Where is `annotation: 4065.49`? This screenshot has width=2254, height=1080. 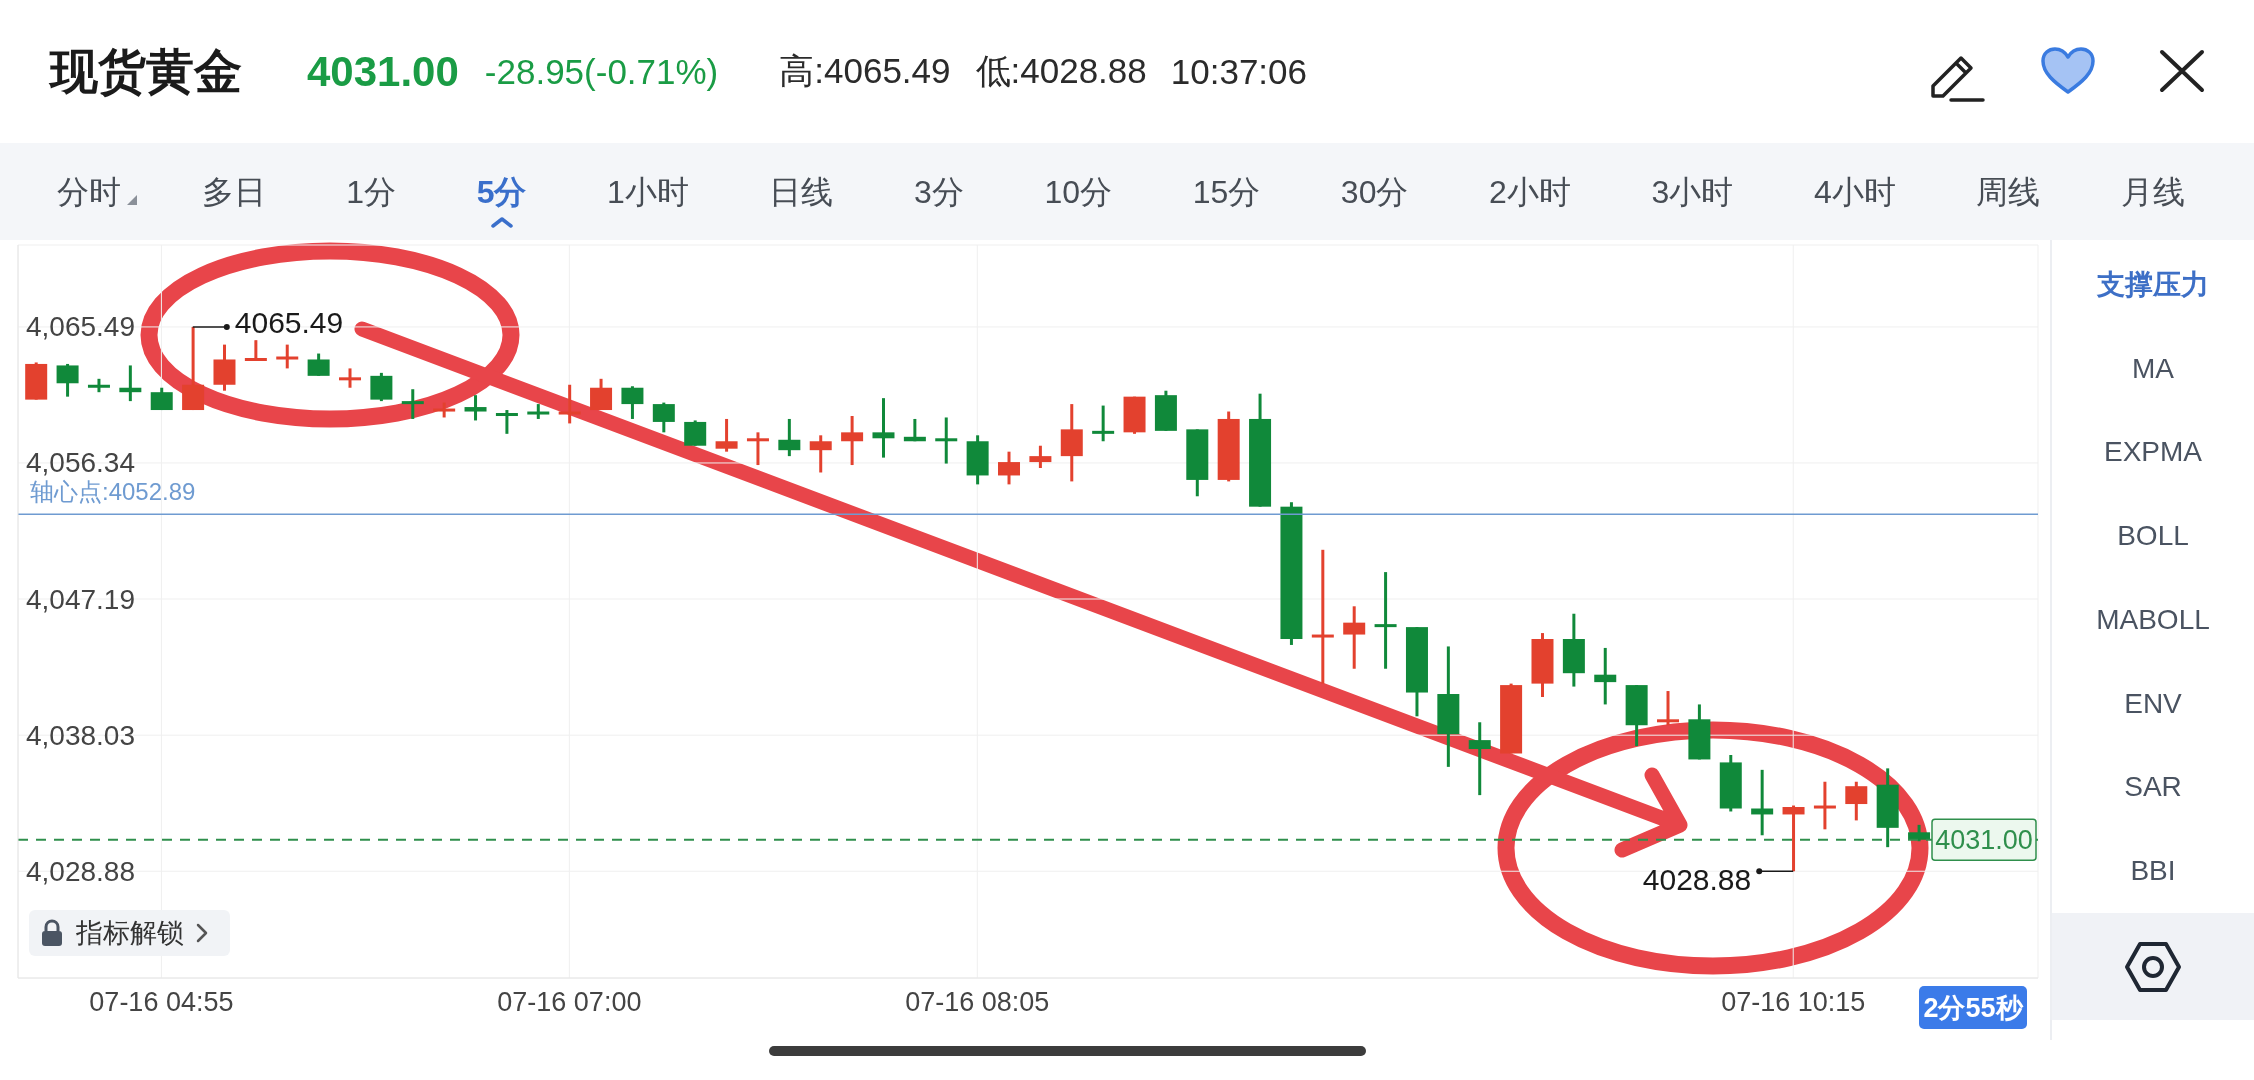 annotation: 4065.49 is located at coordinates (289, 323).